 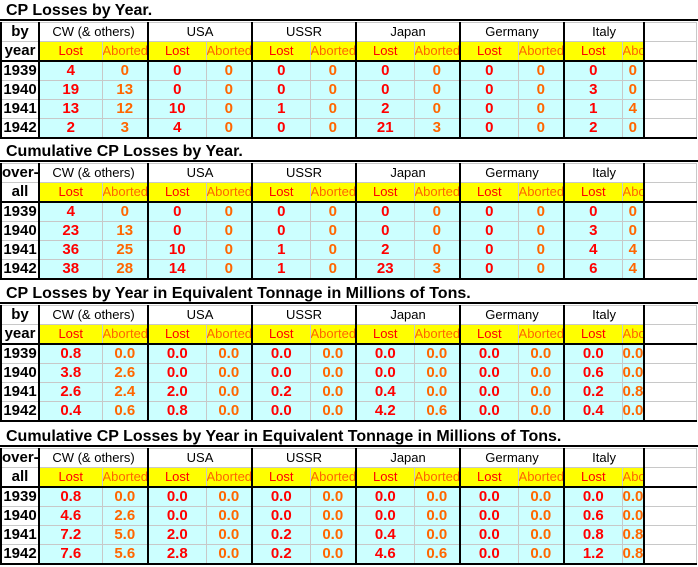 What do you see at coordinates (70, 90) in the screenshot?
I see `lost-value-cell: 19` at bounding box center [70, 90].